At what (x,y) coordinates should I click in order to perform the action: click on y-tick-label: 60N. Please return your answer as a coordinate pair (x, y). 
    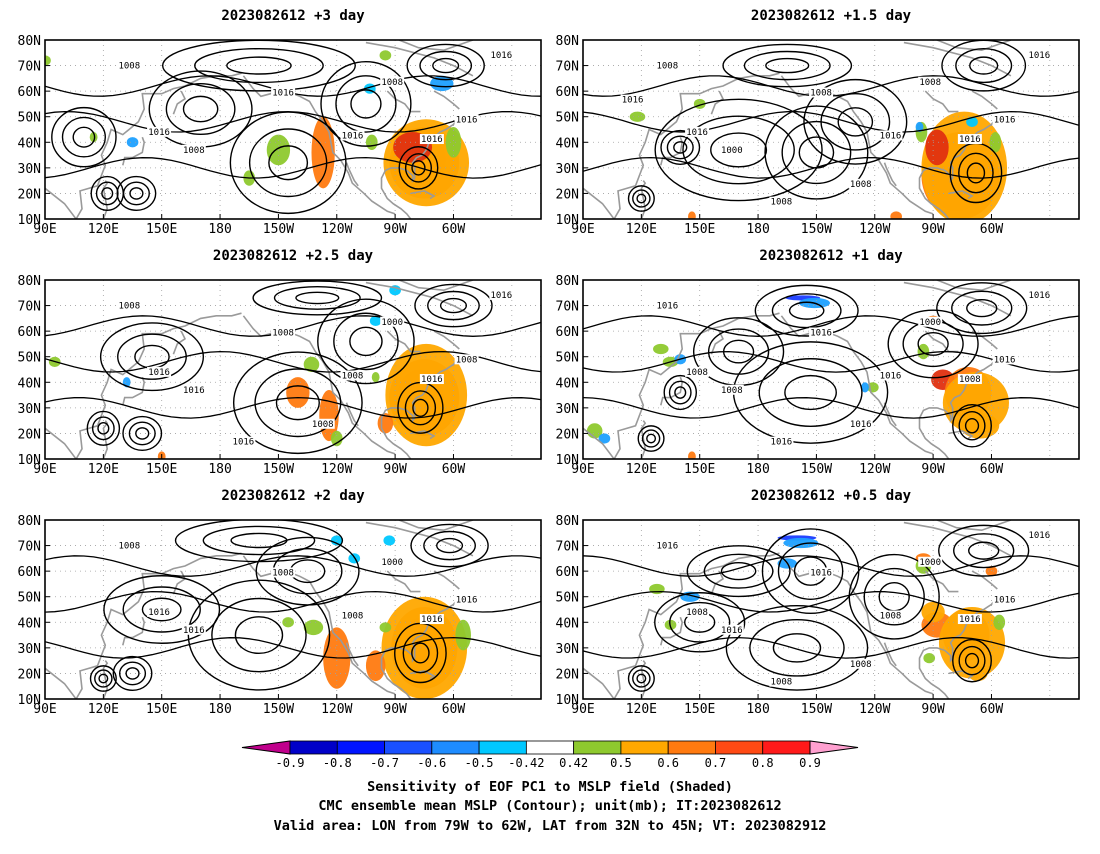
    Looking at the image, I should click on (29, 332).